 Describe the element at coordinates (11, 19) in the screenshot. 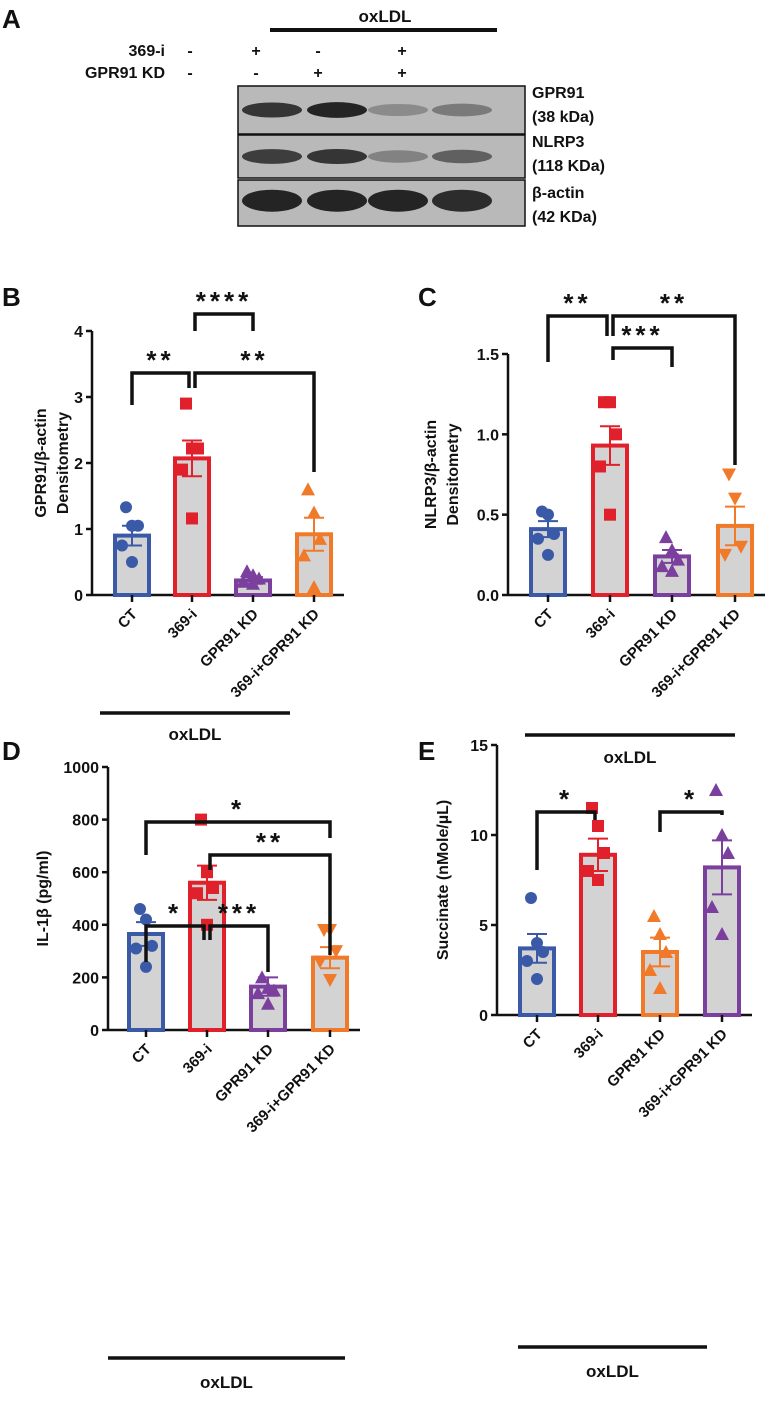

I see `panel-letter-a: A` at that location.